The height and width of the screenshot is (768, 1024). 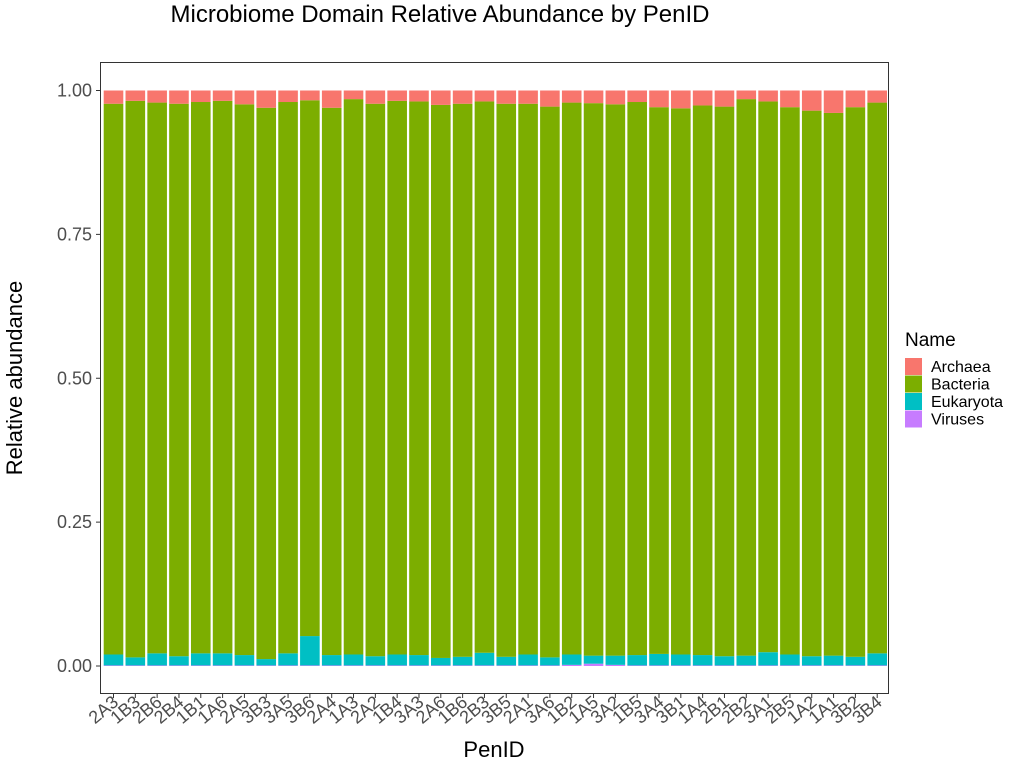 I want to click on bar-segment-eukaryota-3B3, so click(x=266, y=662).